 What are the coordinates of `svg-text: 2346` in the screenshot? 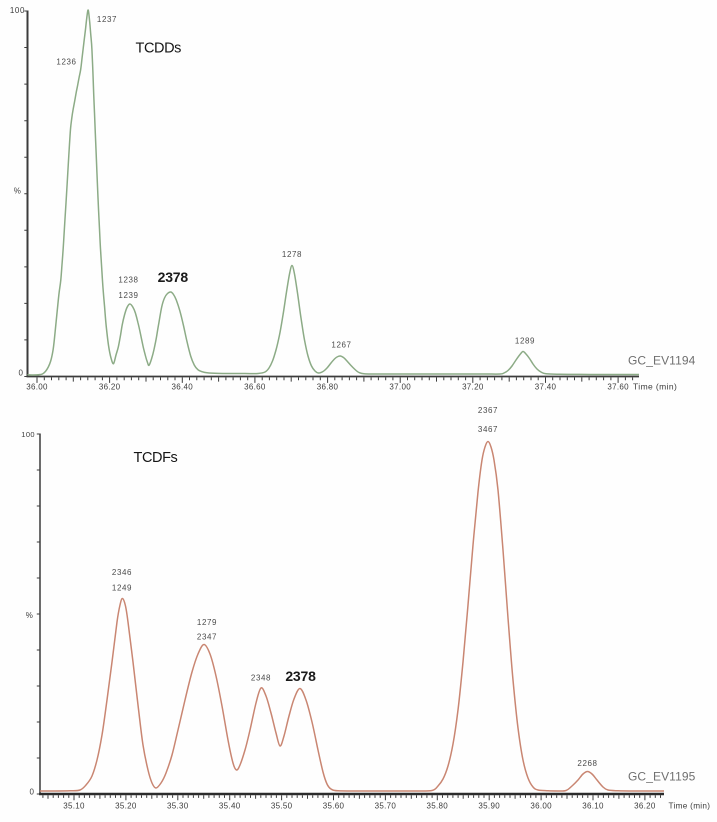 It's located at (122, 572).